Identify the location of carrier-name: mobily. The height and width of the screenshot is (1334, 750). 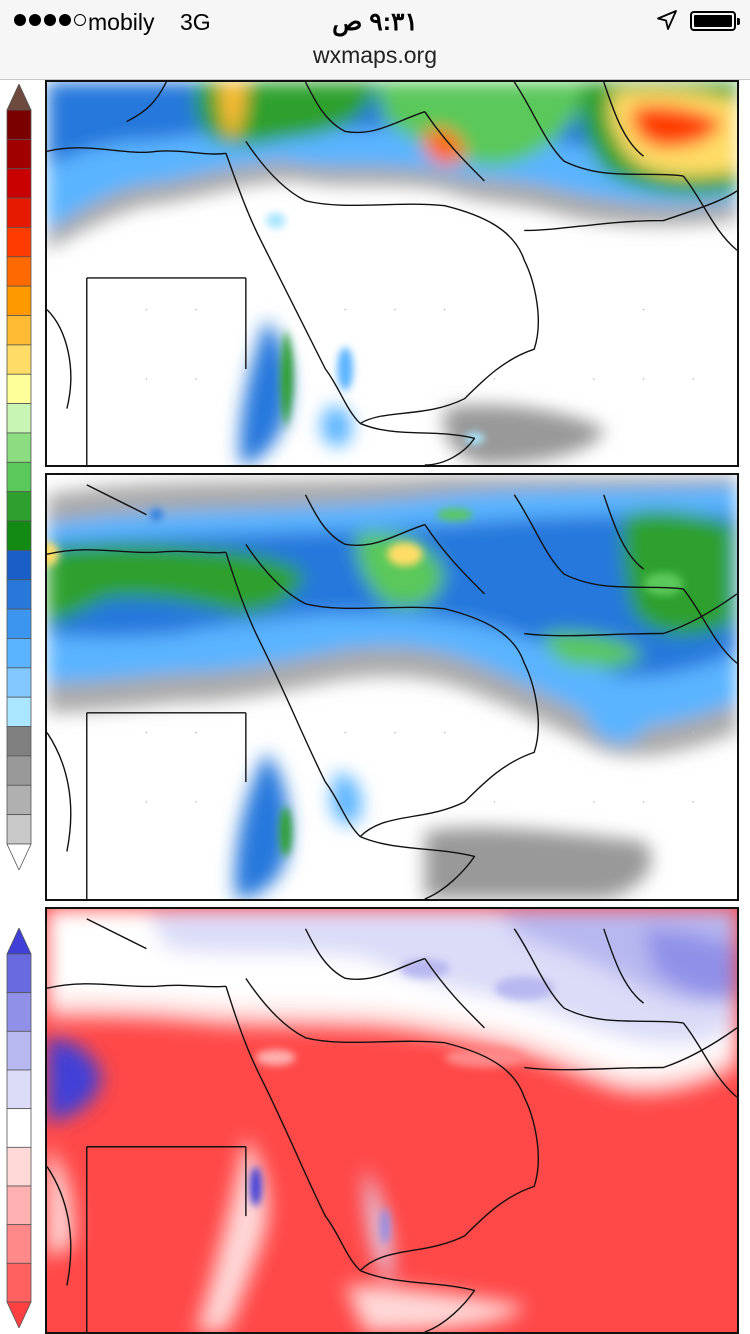
(121, 22).